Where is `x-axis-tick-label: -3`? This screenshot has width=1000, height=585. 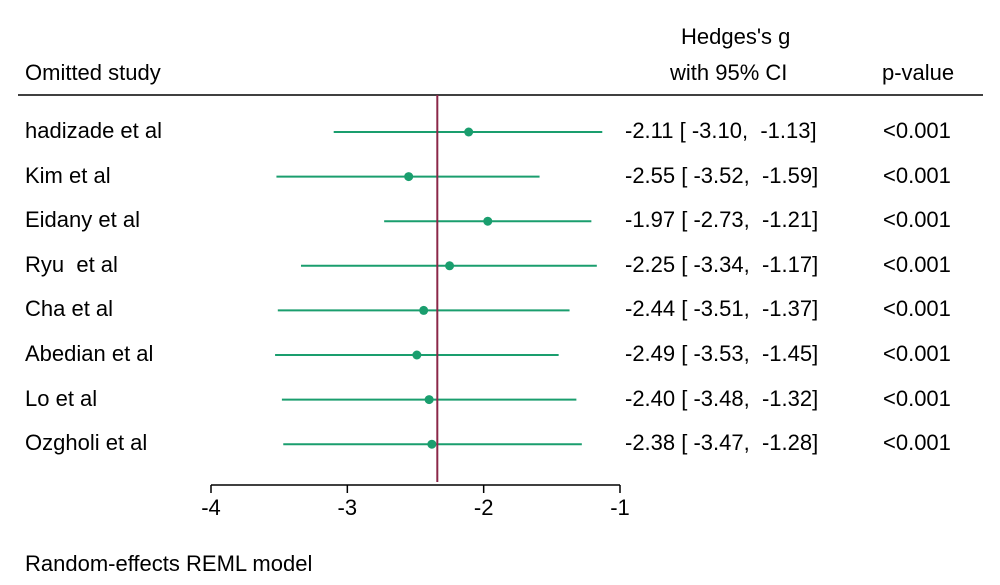
x-axis-tick-label: -3 is located at coordinates (348, 507).